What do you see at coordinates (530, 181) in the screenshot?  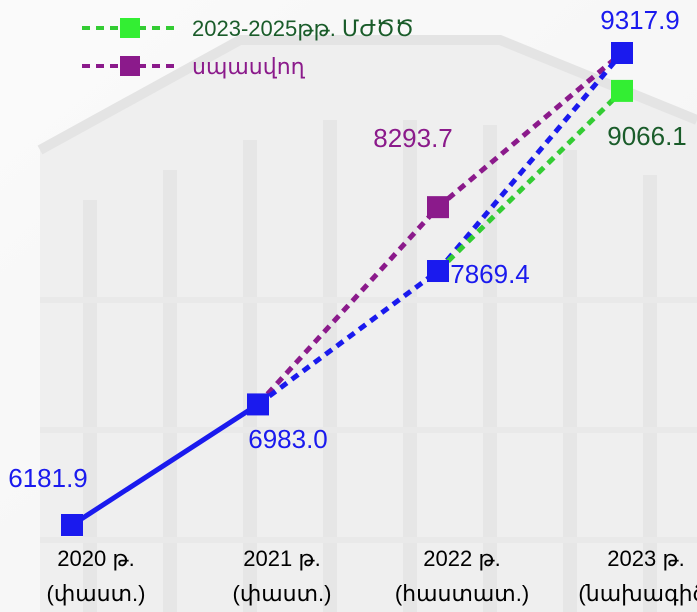 I see `mtef-line` at bounding box center [530, 181].